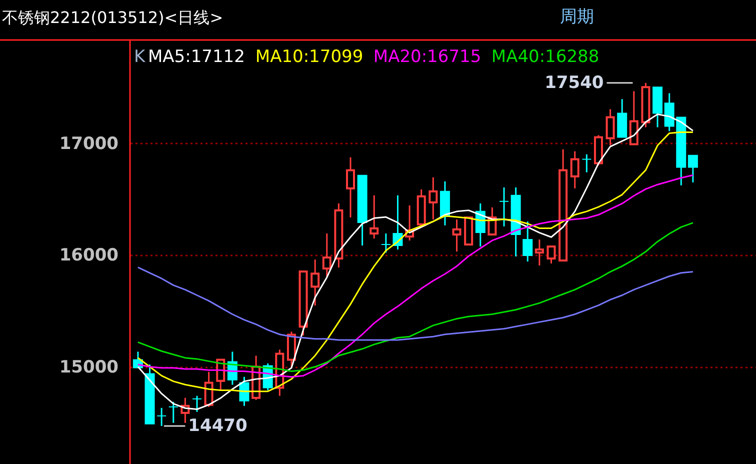 Image resolution: width=756 pixels, height=464 pixels. What do you see at coordinates (89, 144) in the screenshot?
I see `y-tick-label: 17000` at bounding box center [89, 144].